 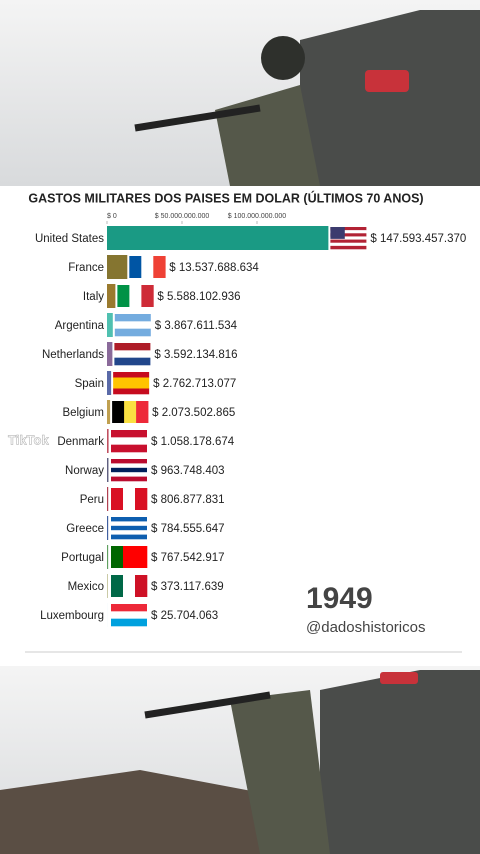 I want to click on category-label: Denmark, so click(x=80, y=442).